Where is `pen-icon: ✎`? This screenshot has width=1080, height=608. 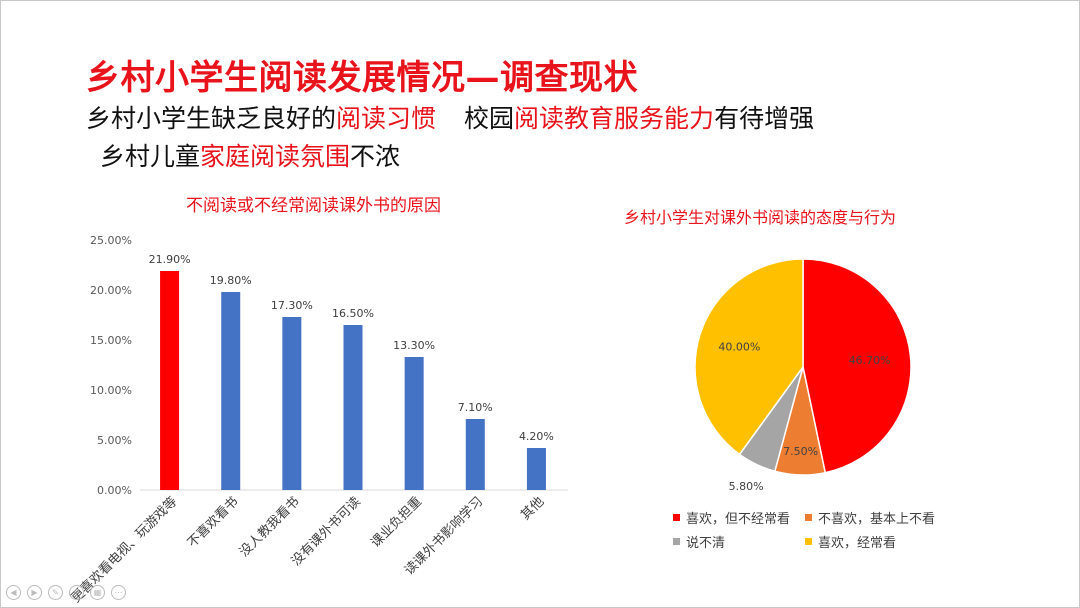
pen-icon: ✎ is located at coordinates (55, 592).